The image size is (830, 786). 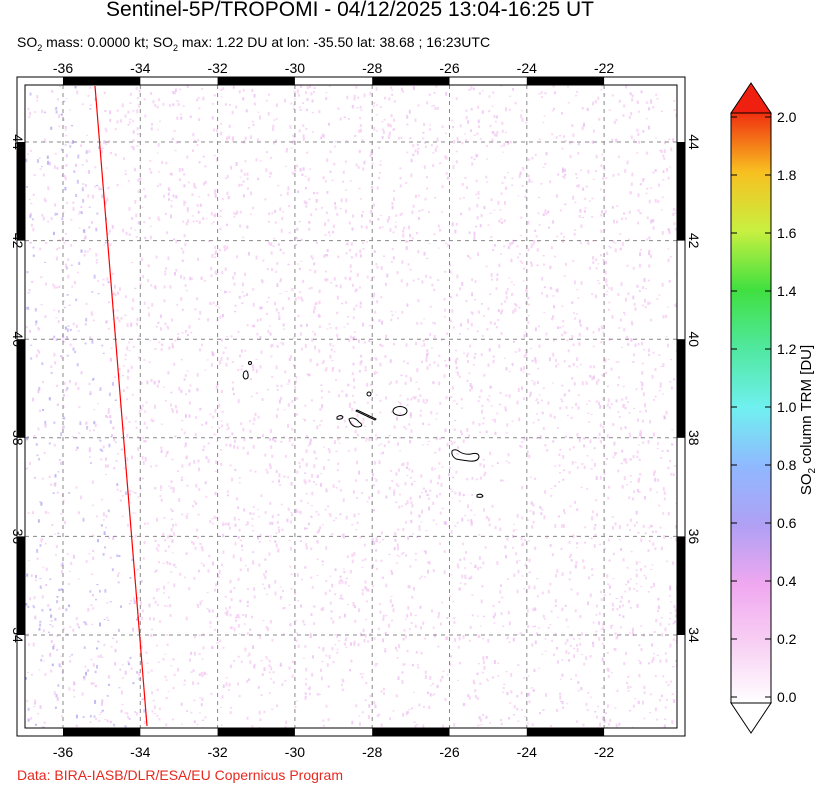 I want to click on lat-label-left: 40, so click(x=18, y=339).